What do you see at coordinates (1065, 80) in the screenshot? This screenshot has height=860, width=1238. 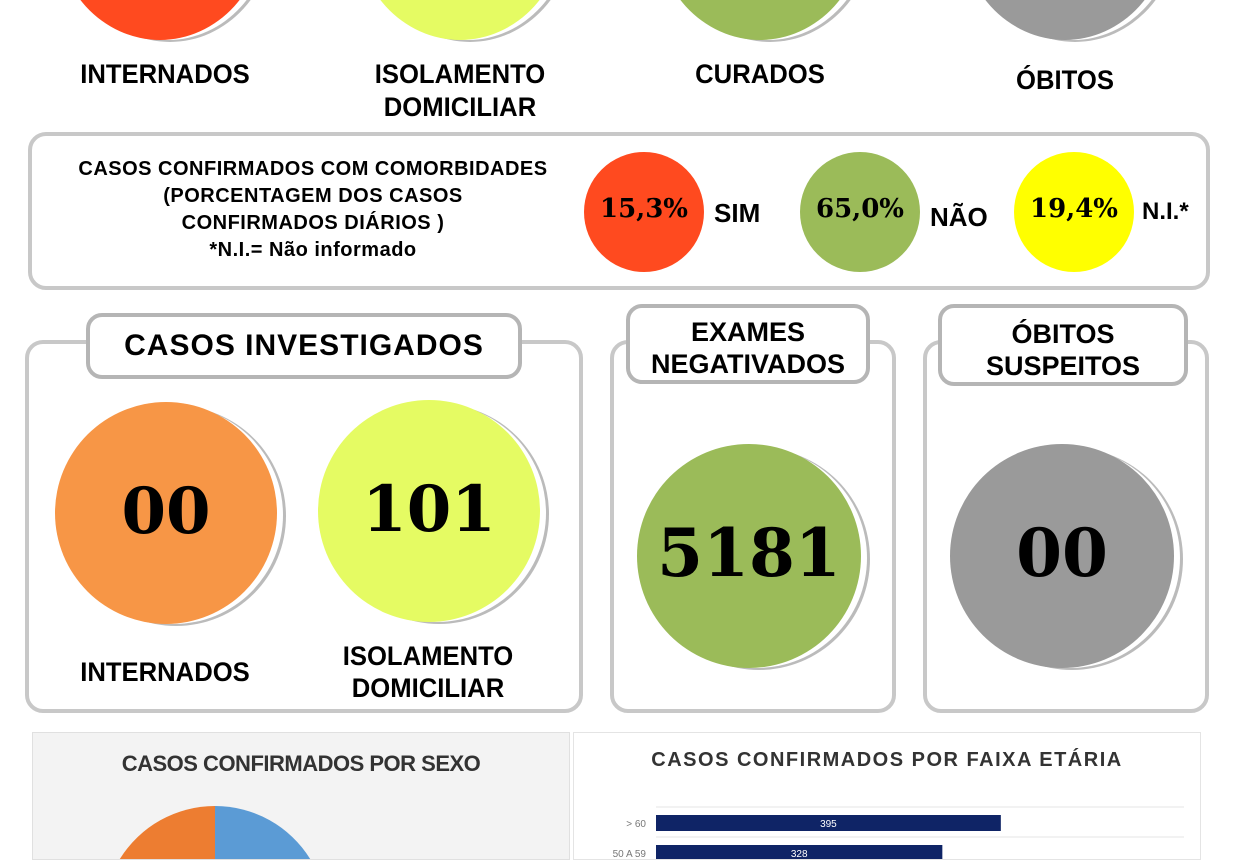 I see `label-obitos: ÓBITOS` at bounding box center [1065, 80].